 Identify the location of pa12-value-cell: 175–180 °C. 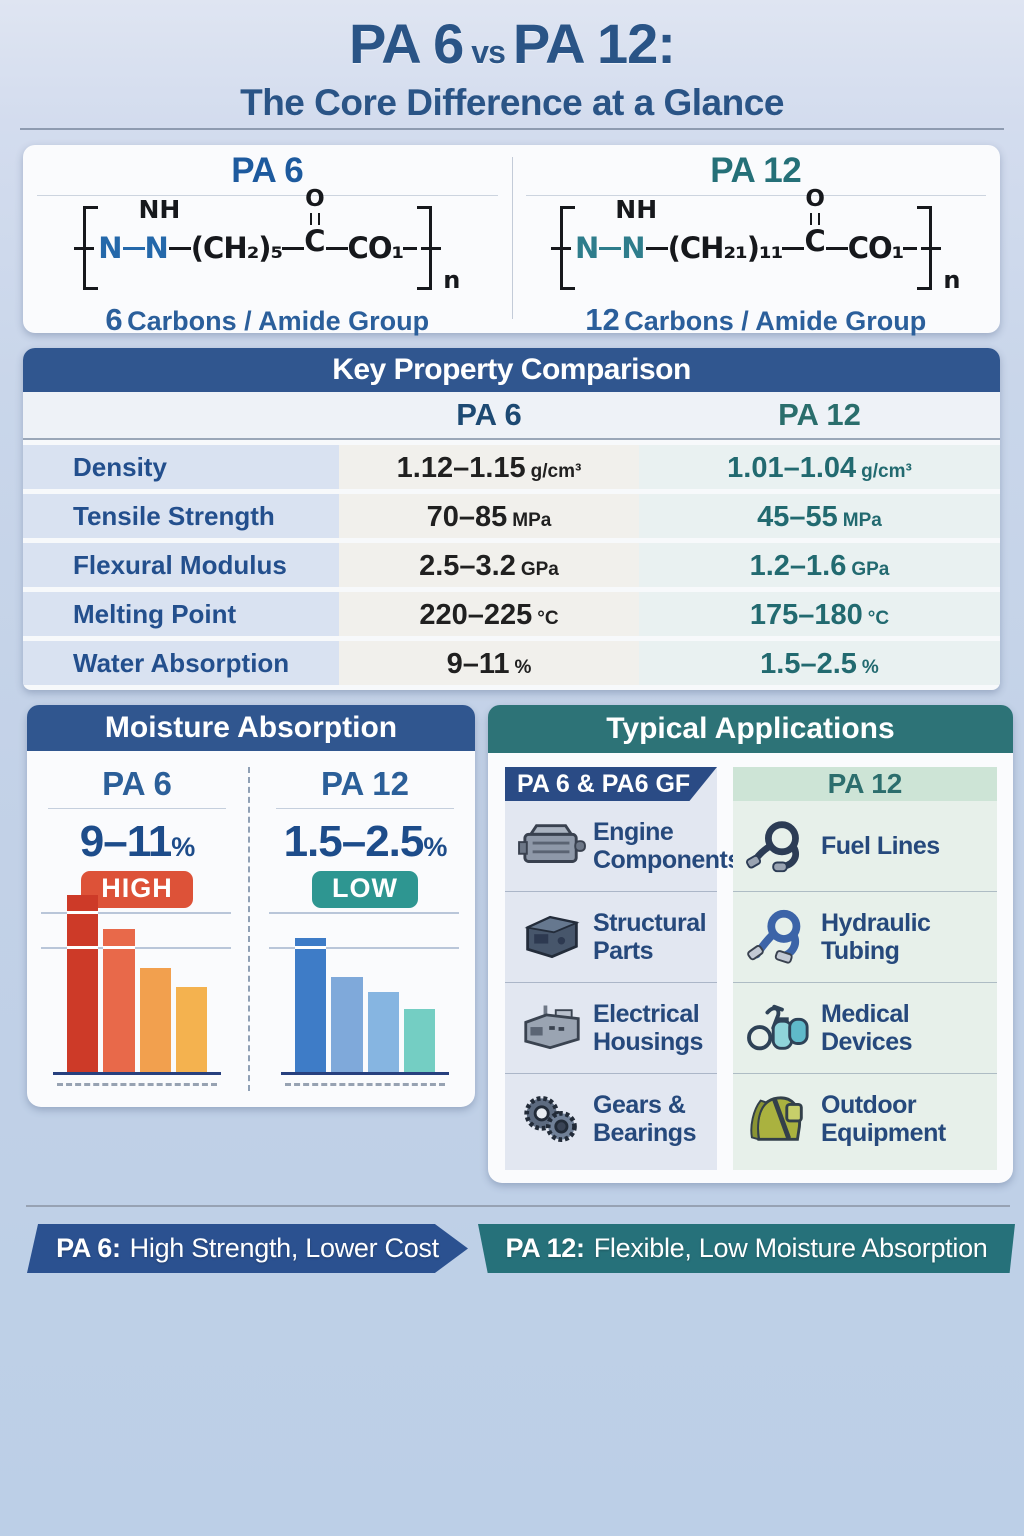
(819, 614).